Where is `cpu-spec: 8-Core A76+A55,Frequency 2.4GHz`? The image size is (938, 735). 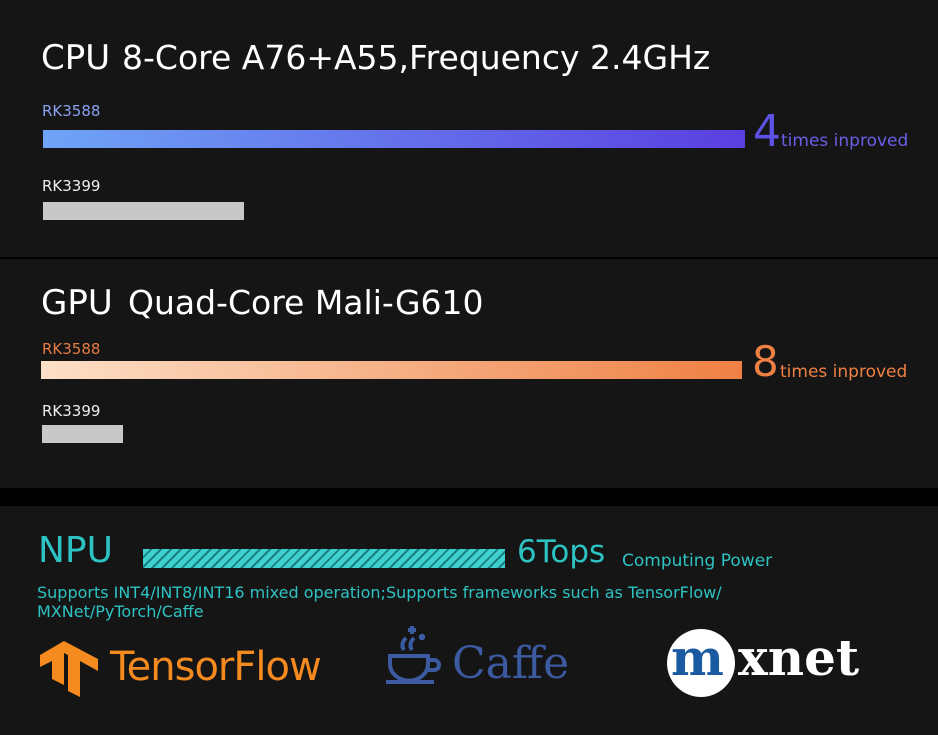
cpu-spec: 8-Core A76+A55,Frequency 2.4GHz is located at coordinates (416, 57).